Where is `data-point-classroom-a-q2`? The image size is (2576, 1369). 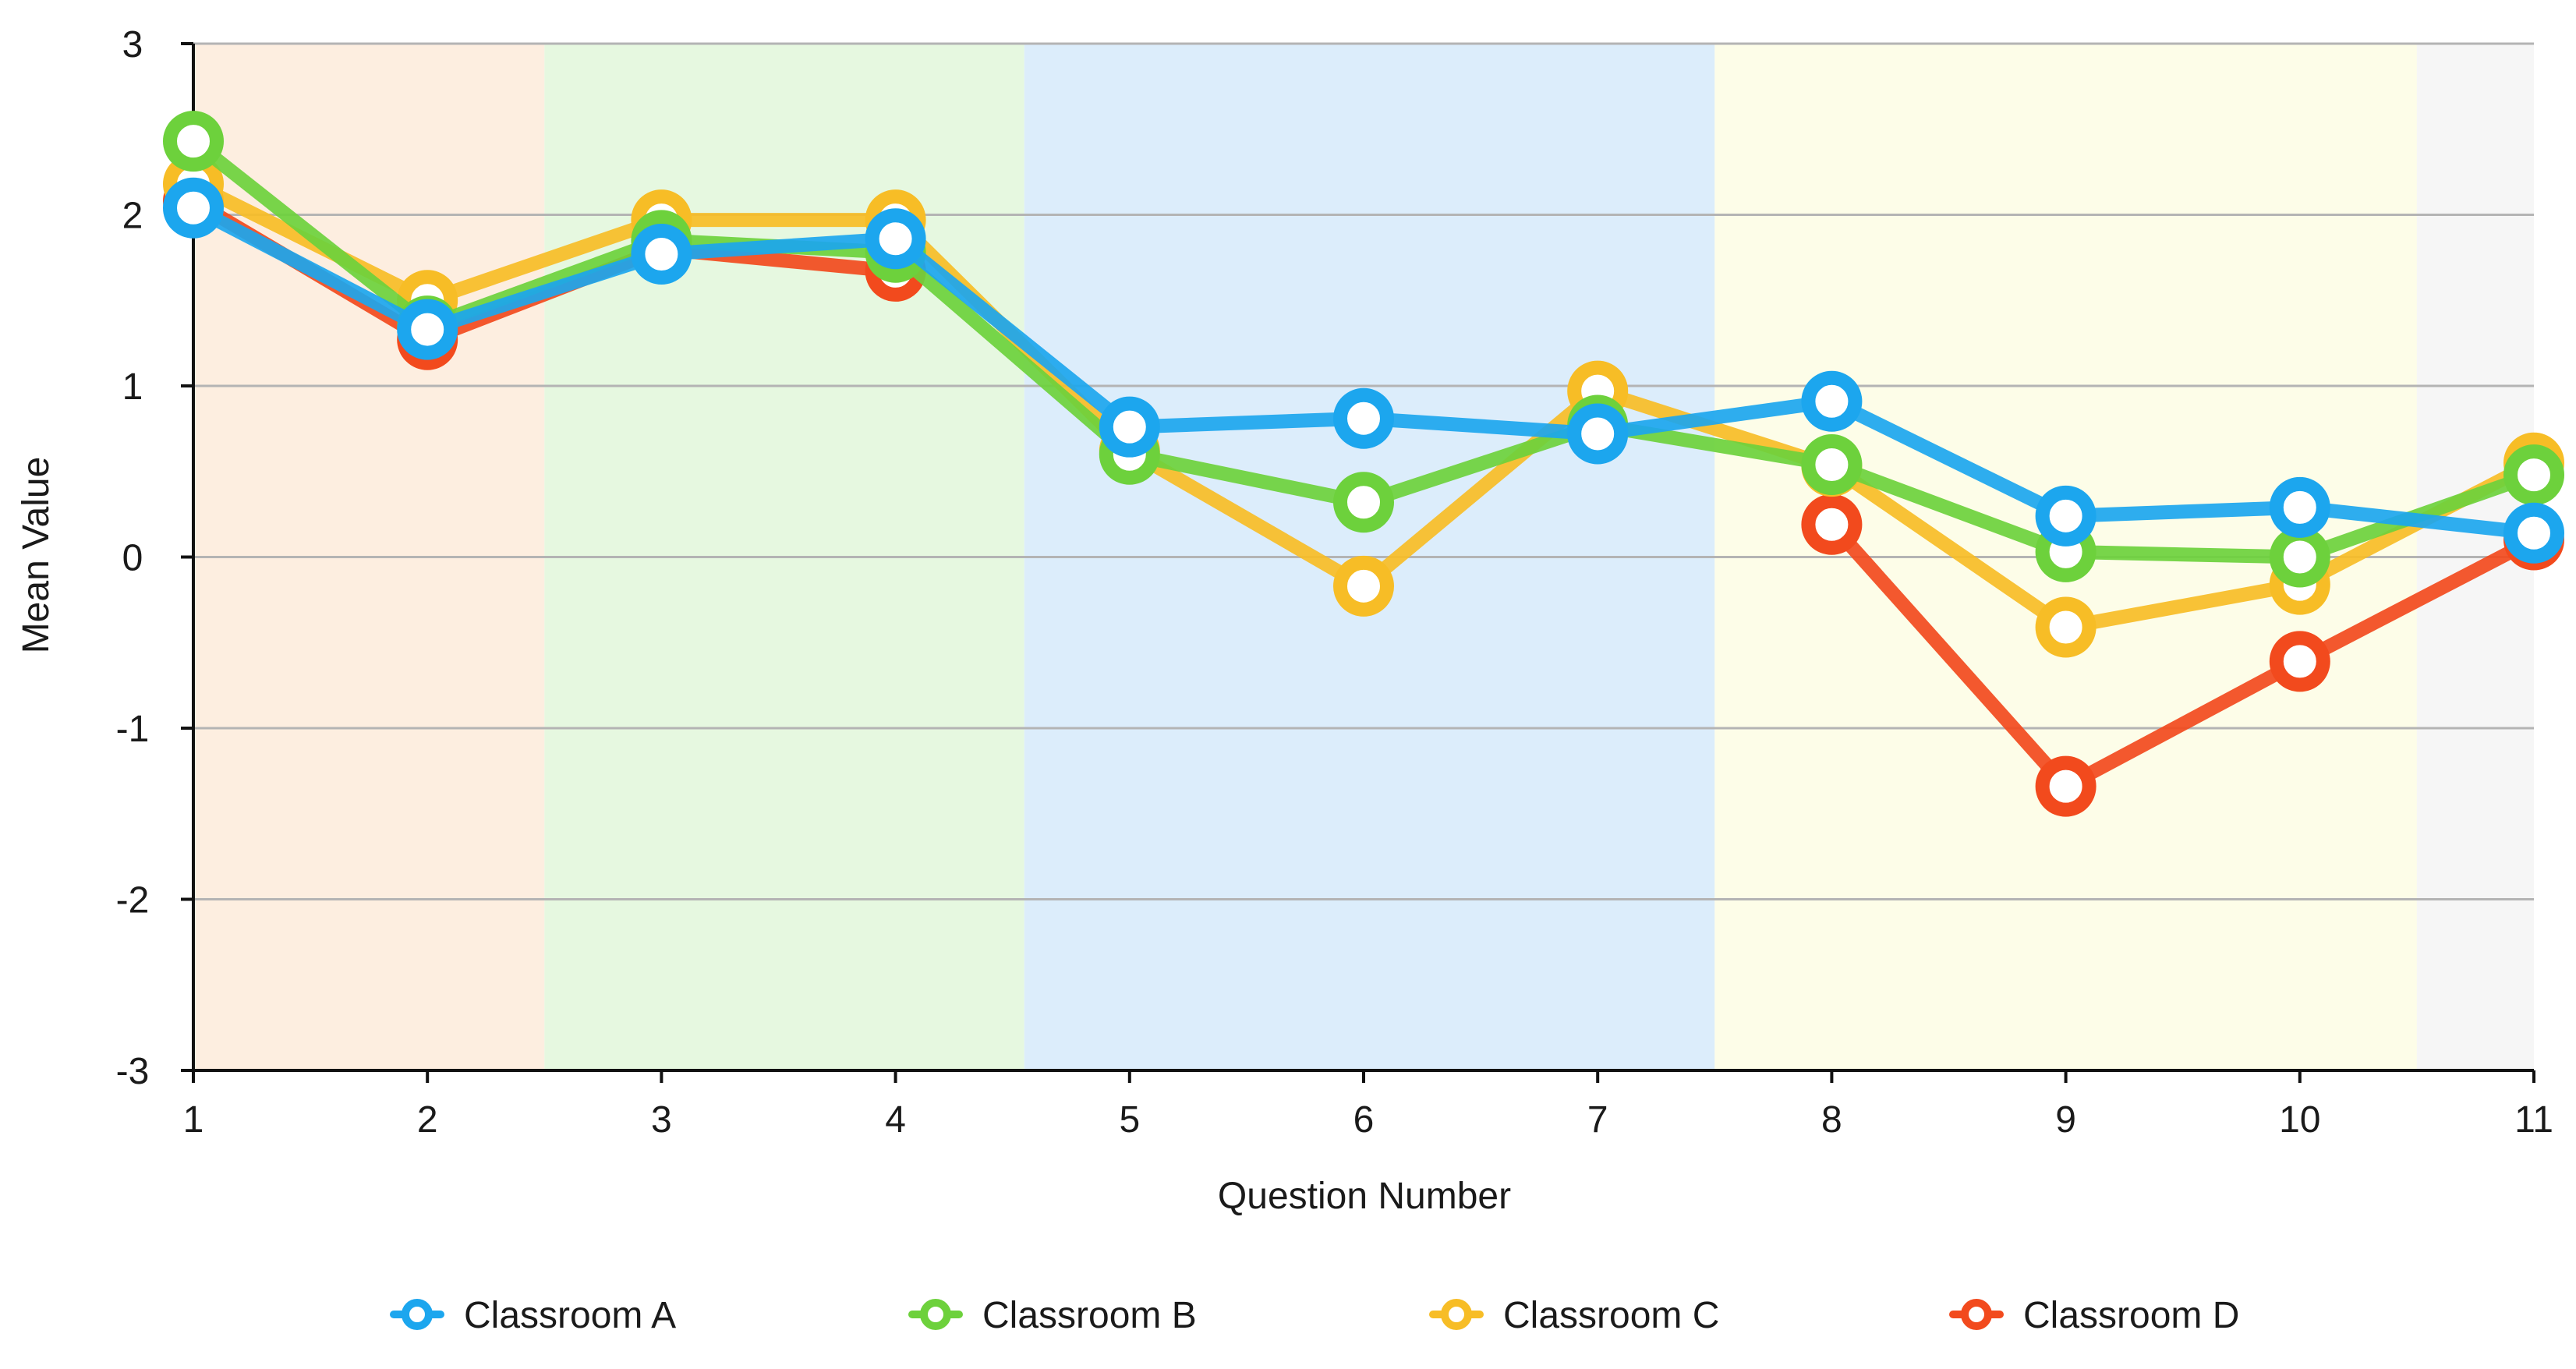
data-point-classroom-a-q2 is located at coordinates (427, 329).